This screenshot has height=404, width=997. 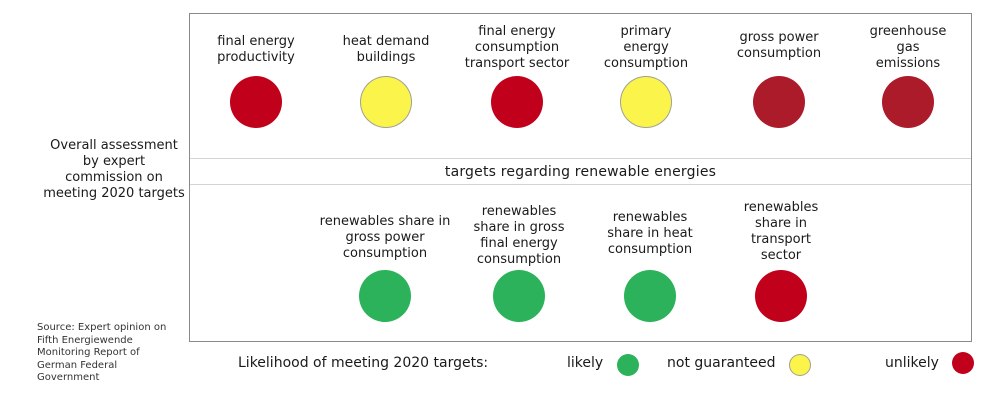 What do you see at coordinates (517, 63) in the screenshot?
I see `target-label-line: transport sector` at bounding box center [517, 63].